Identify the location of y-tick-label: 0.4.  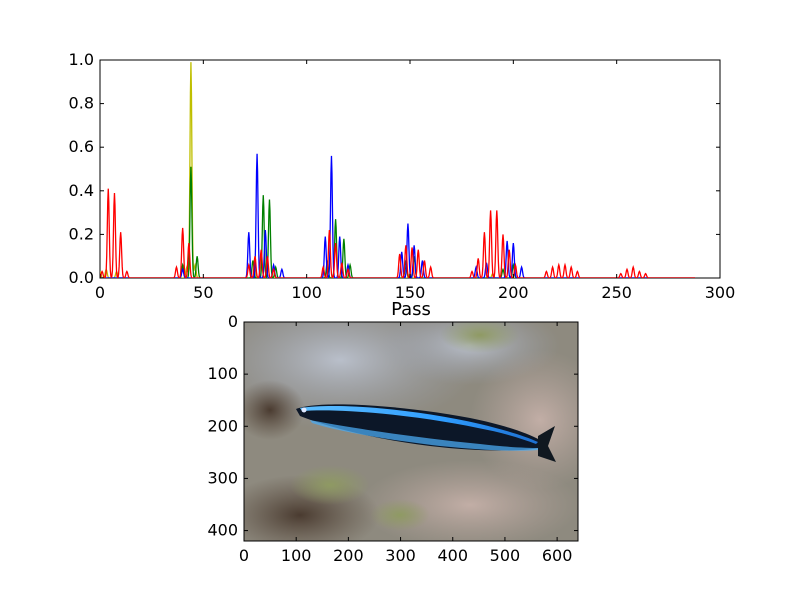
(81, 190).